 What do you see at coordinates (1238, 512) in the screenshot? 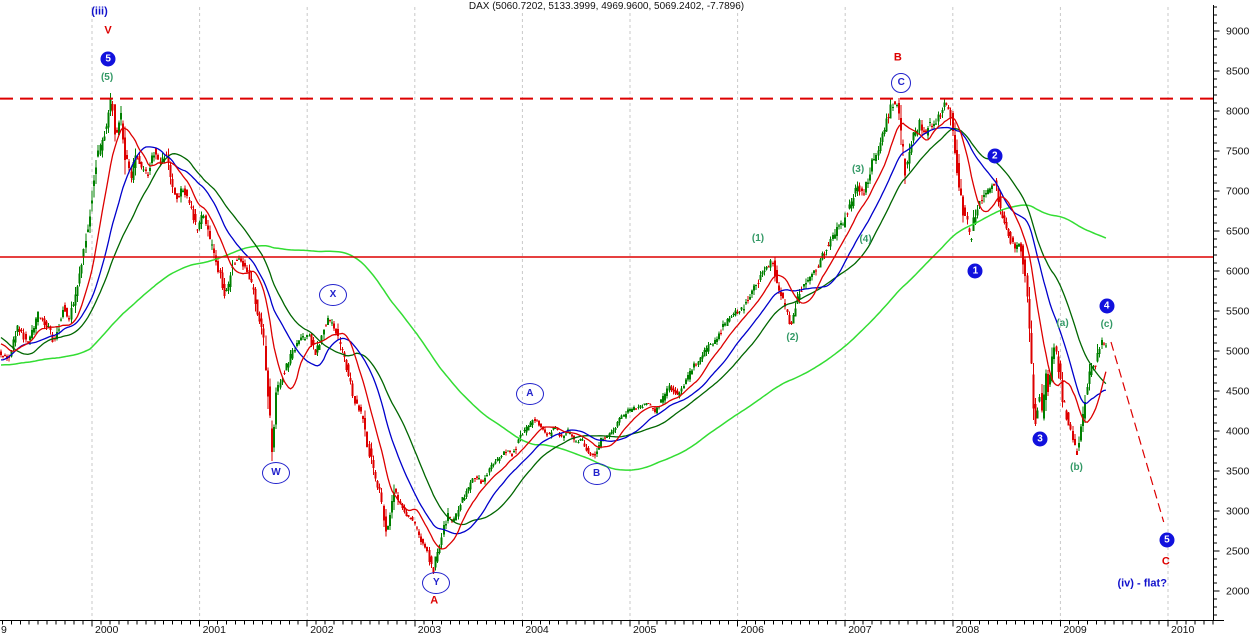
I see `svg-text: 3000` at bounding box center [1238, 512].